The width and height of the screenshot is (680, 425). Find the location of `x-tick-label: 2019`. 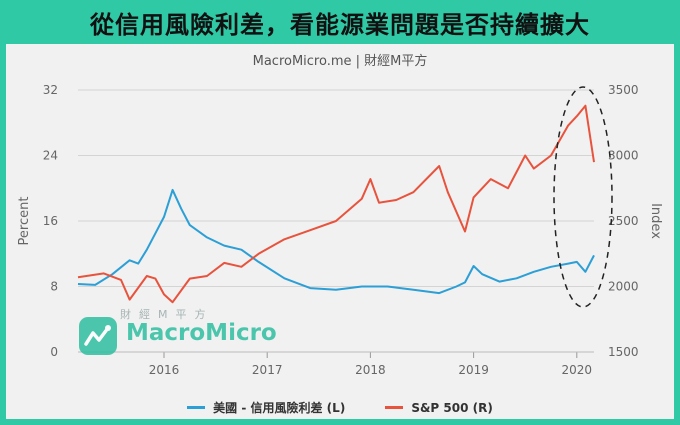

x-tick-label: 2019 is located at coordinates (473, 370).